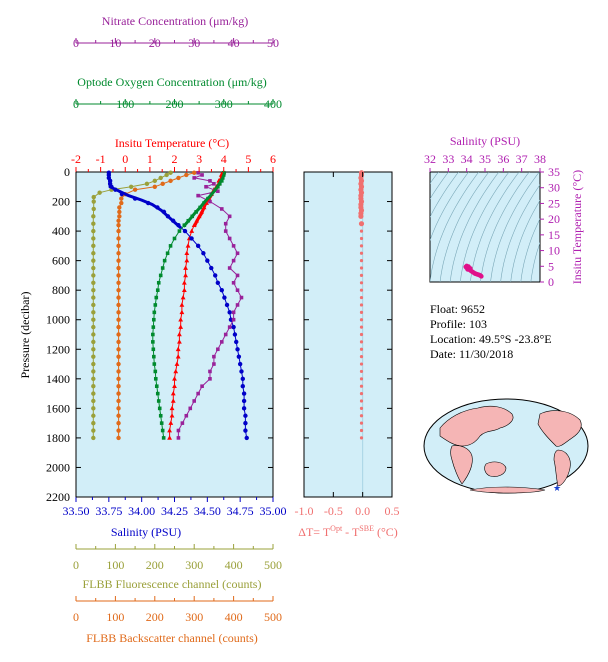 The height and width of the screenshot is (662, 608). I want to click on salinity-tick-label: 33.50, so click(76, 511).